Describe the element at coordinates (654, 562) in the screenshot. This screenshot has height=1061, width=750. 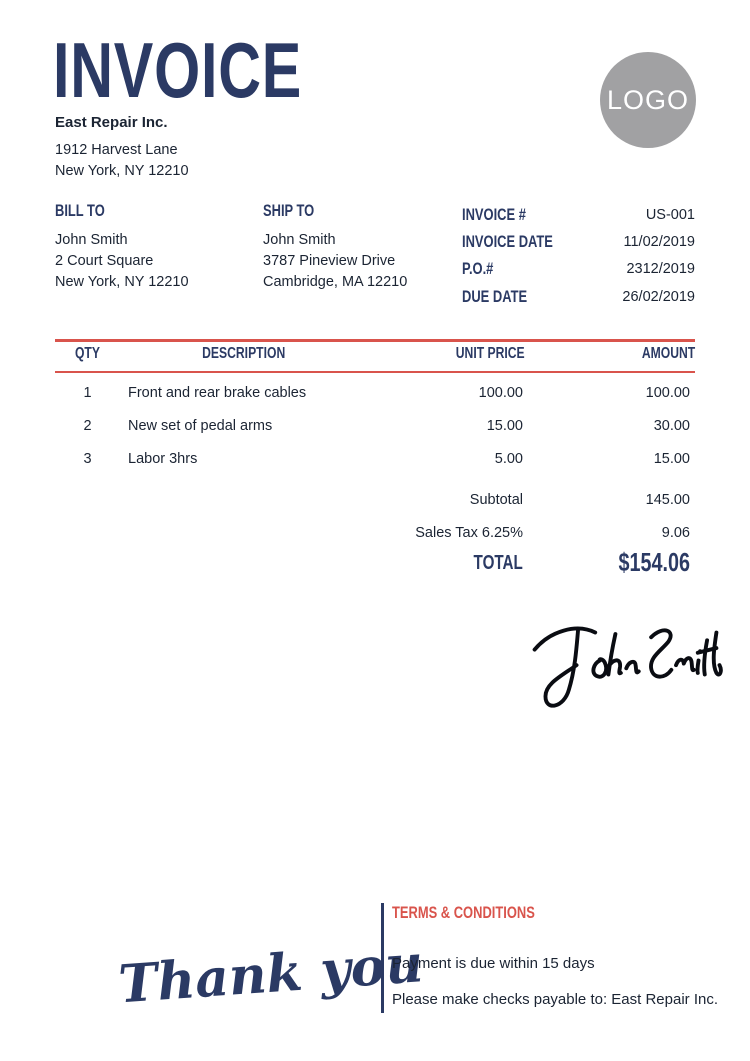
I see `total-value: $154.06` at that location.